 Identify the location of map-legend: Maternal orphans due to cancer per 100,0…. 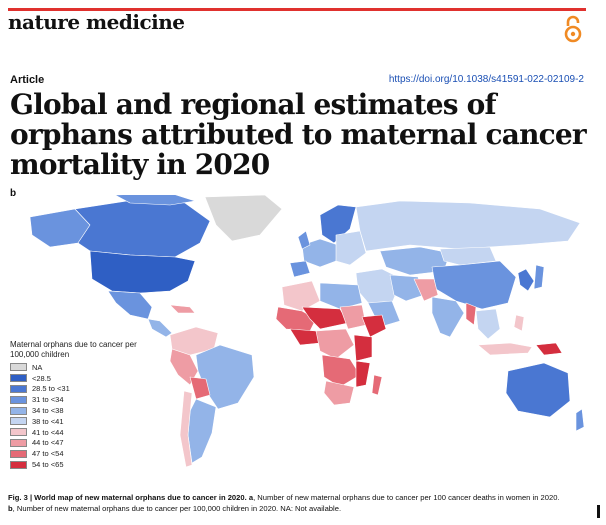
(75, 405).